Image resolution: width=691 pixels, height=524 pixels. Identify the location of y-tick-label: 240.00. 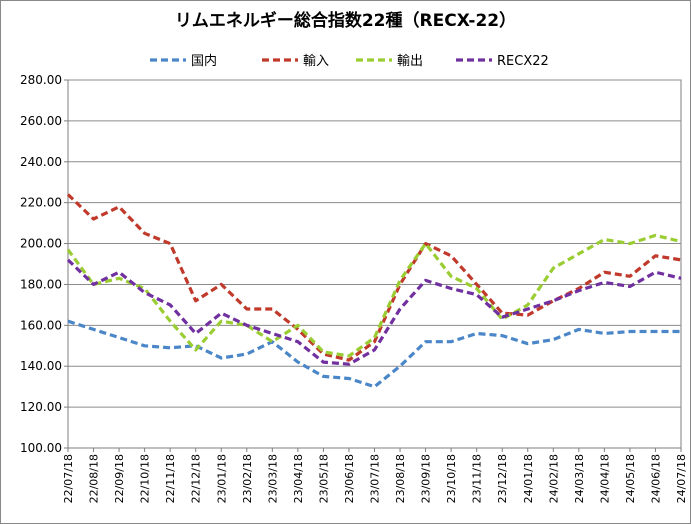
(41, 162).